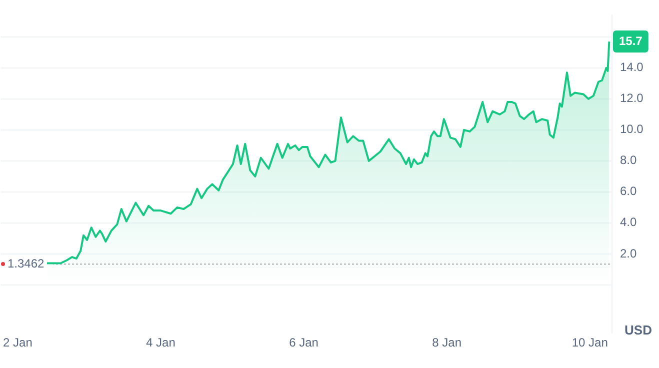 The width and height of the screenshot is (659, 368). What do you see at coordinates (629, 253) in the screenshot?
I see `y-tick-label: 2.0` at bounding box center [629, 253].